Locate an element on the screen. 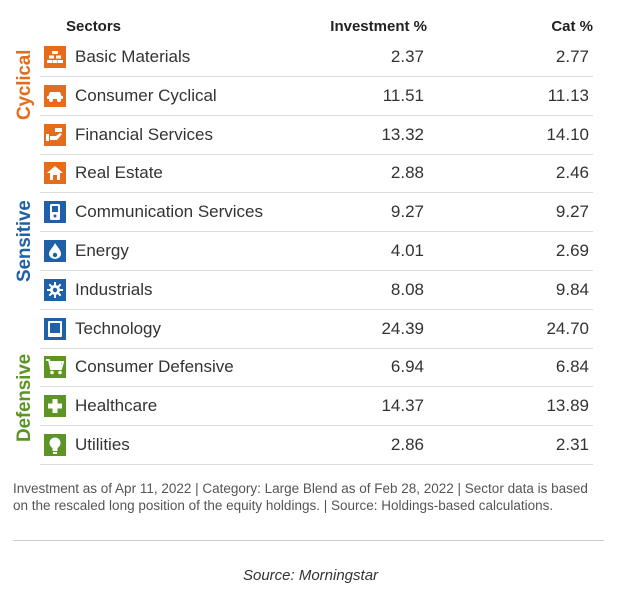 The image size is (621, 590). header-category: Cat % is located at coordinates (572, 26).